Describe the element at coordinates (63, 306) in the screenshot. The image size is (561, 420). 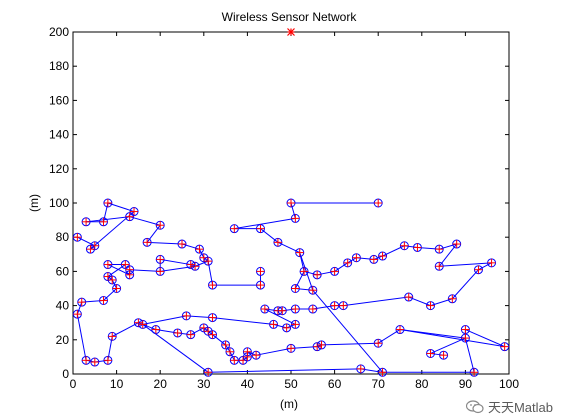
I see `y-tick-label: 40` at that location.